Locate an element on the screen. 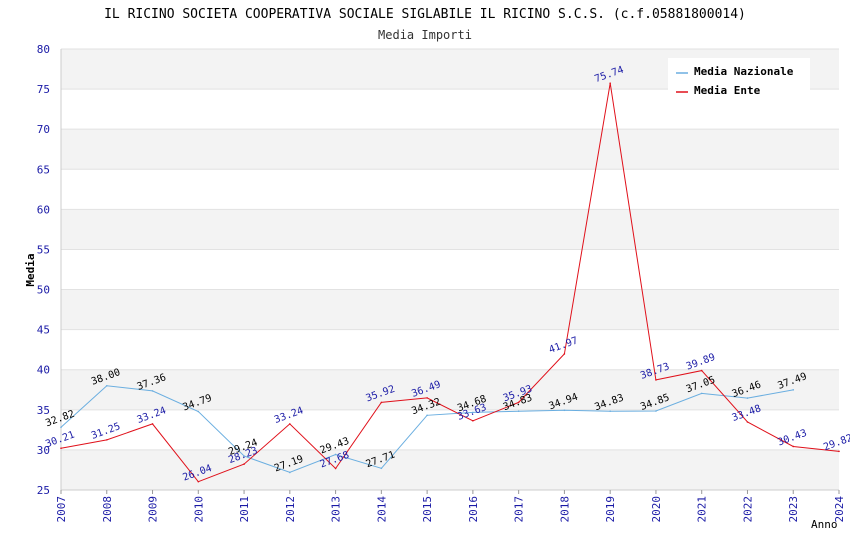 The height and width of the screenshot is (550, 850). y-axis-label: Media is located at coordinates (30, 269).